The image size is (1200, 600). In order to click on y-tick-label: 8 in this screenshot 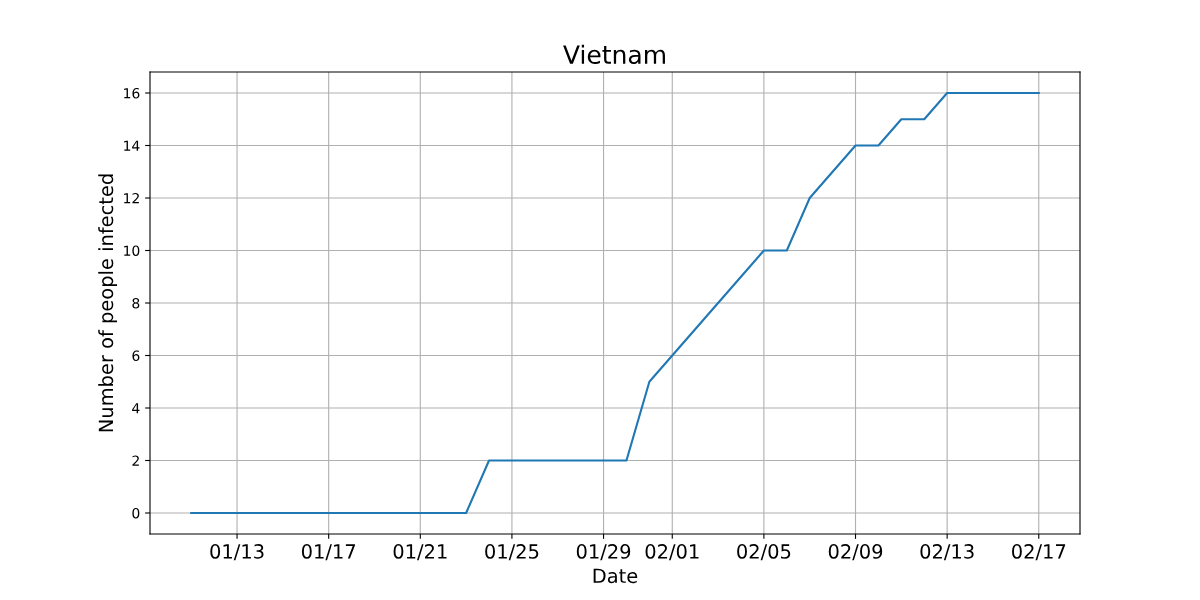, I will do `click(136, 303)`.